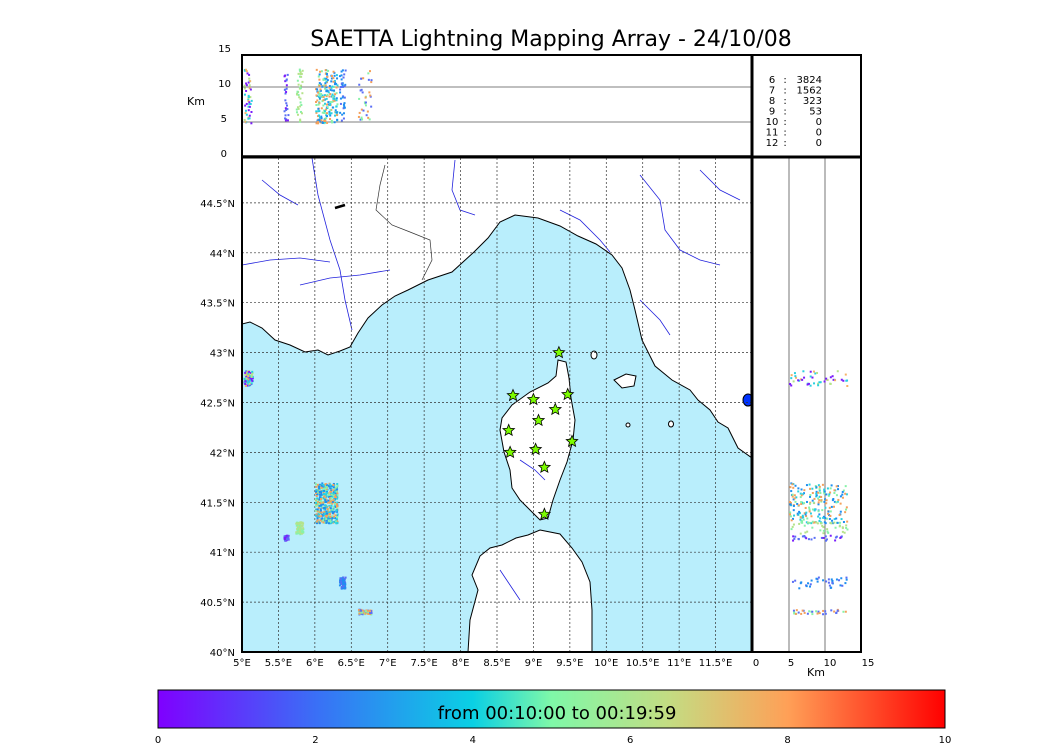 The height and width of the screenshot is (750, 1050). Describe the element at coordinates (540, 432) in the screenshot. I see `station-markers` at that location.